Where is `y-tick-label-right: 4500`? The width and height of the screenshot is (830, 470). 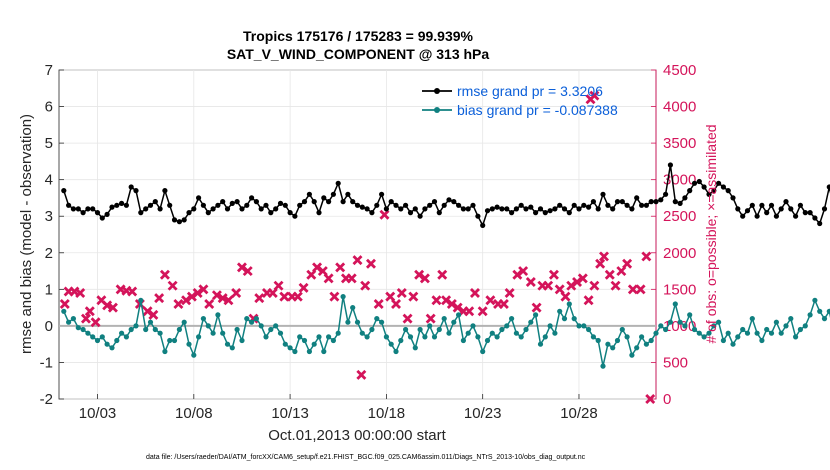 y-tick-label-right: 4500 is located at coordinates (679, 70).